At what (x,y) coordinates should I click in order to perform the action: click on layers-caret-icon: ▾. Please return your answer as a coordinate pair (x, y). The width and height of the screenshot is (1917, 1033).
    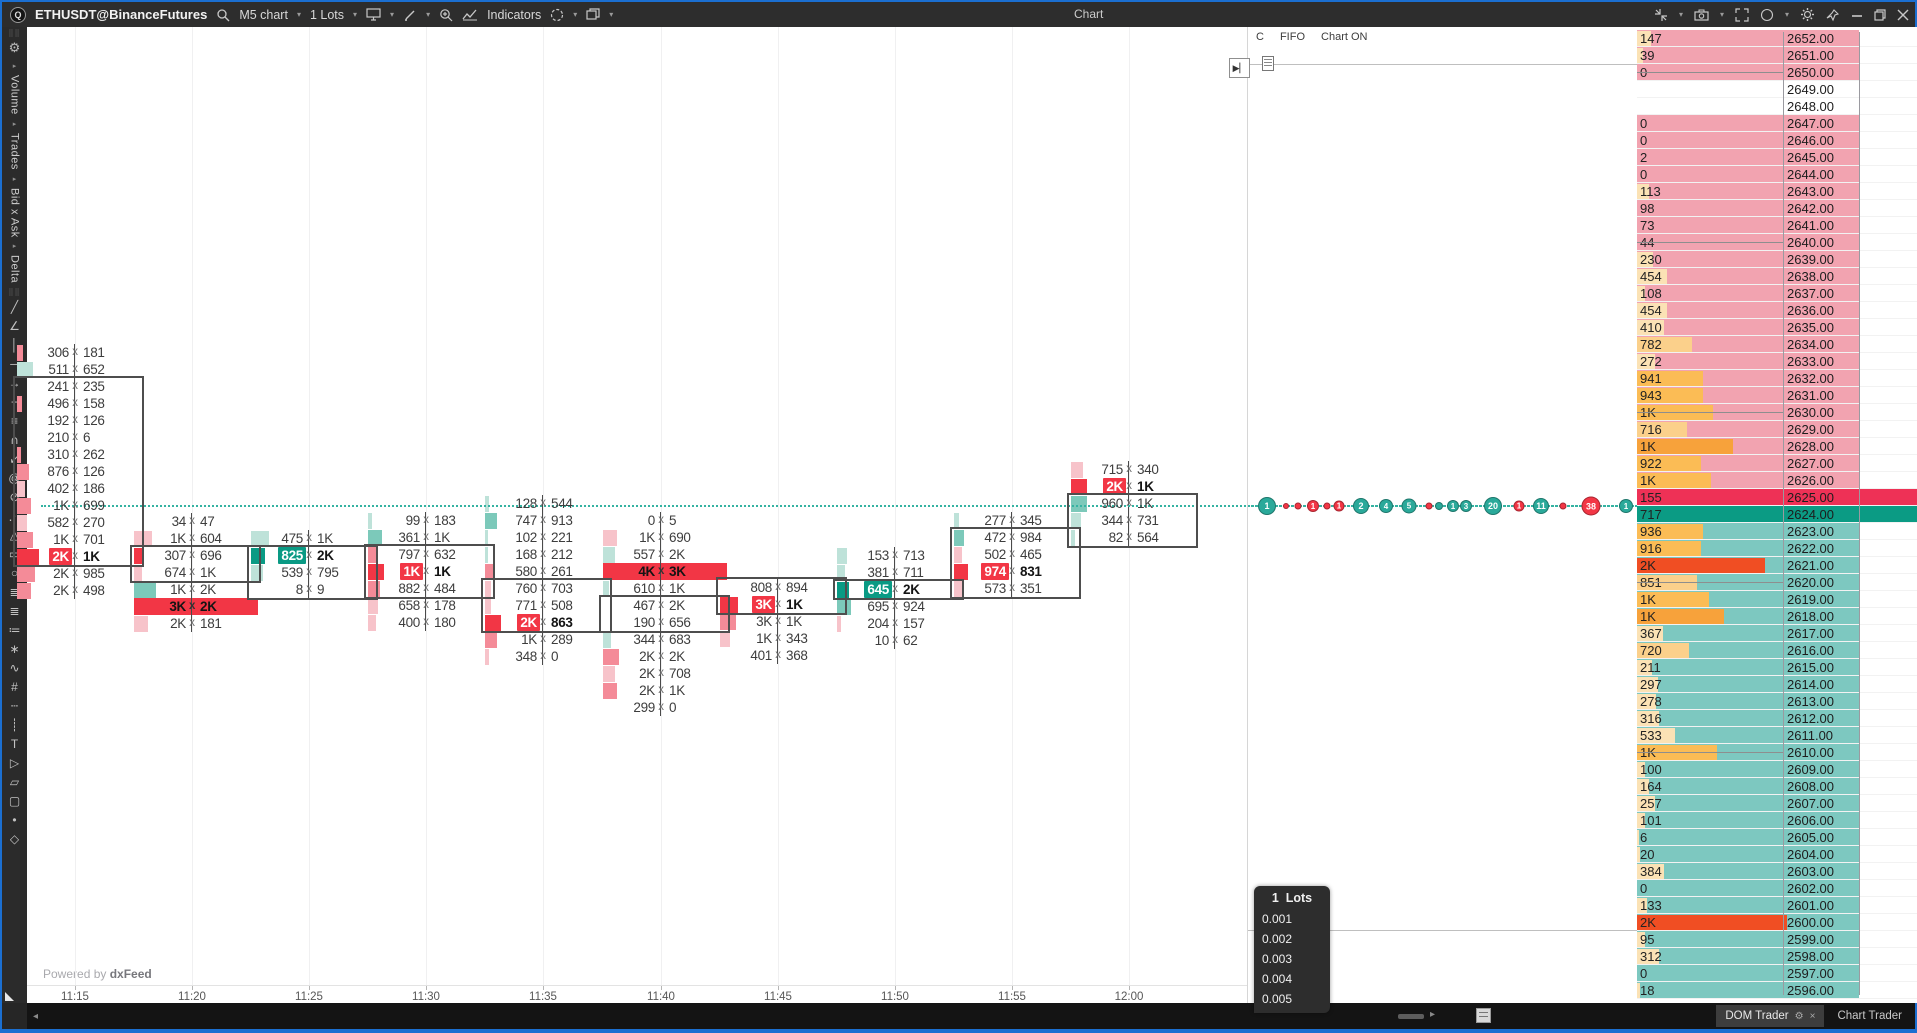
    Looking at the image, I should click on (611, 14).